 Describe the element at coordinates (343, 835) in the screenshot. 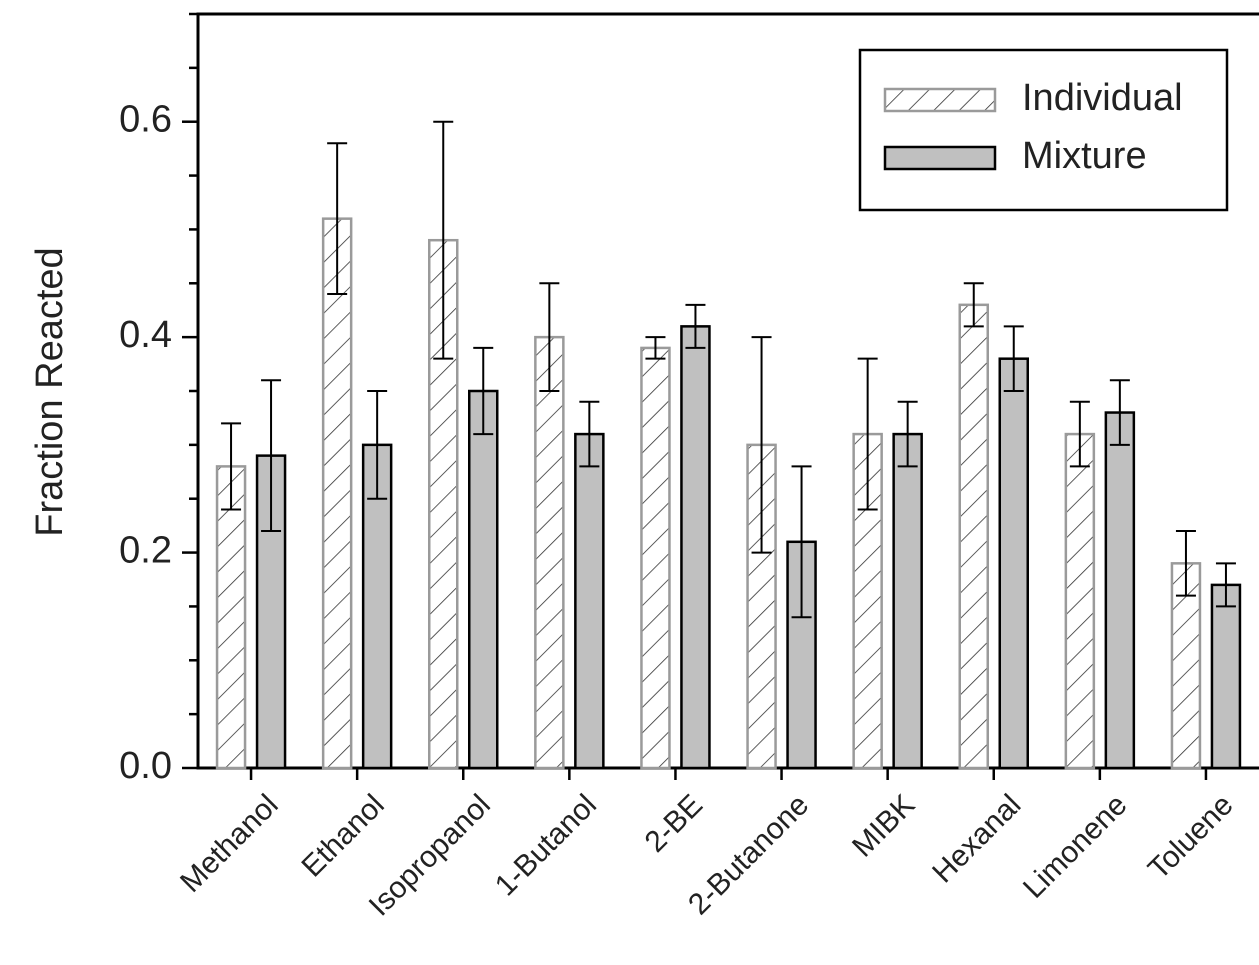

I see `x-tick-label: Ethanol` at that location.